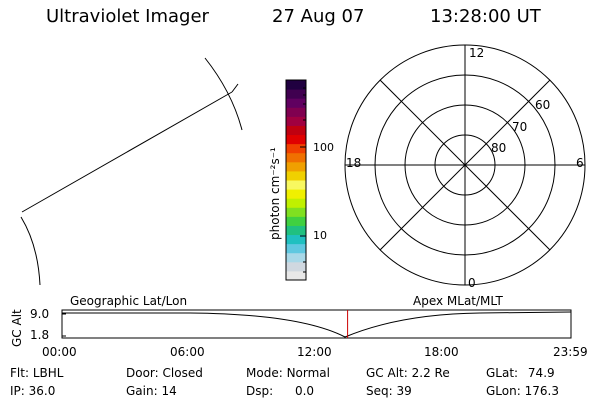 This screenshot has height=400, width=600. I want to click on glat-field: GLat: 74.9, so click(520, 373).